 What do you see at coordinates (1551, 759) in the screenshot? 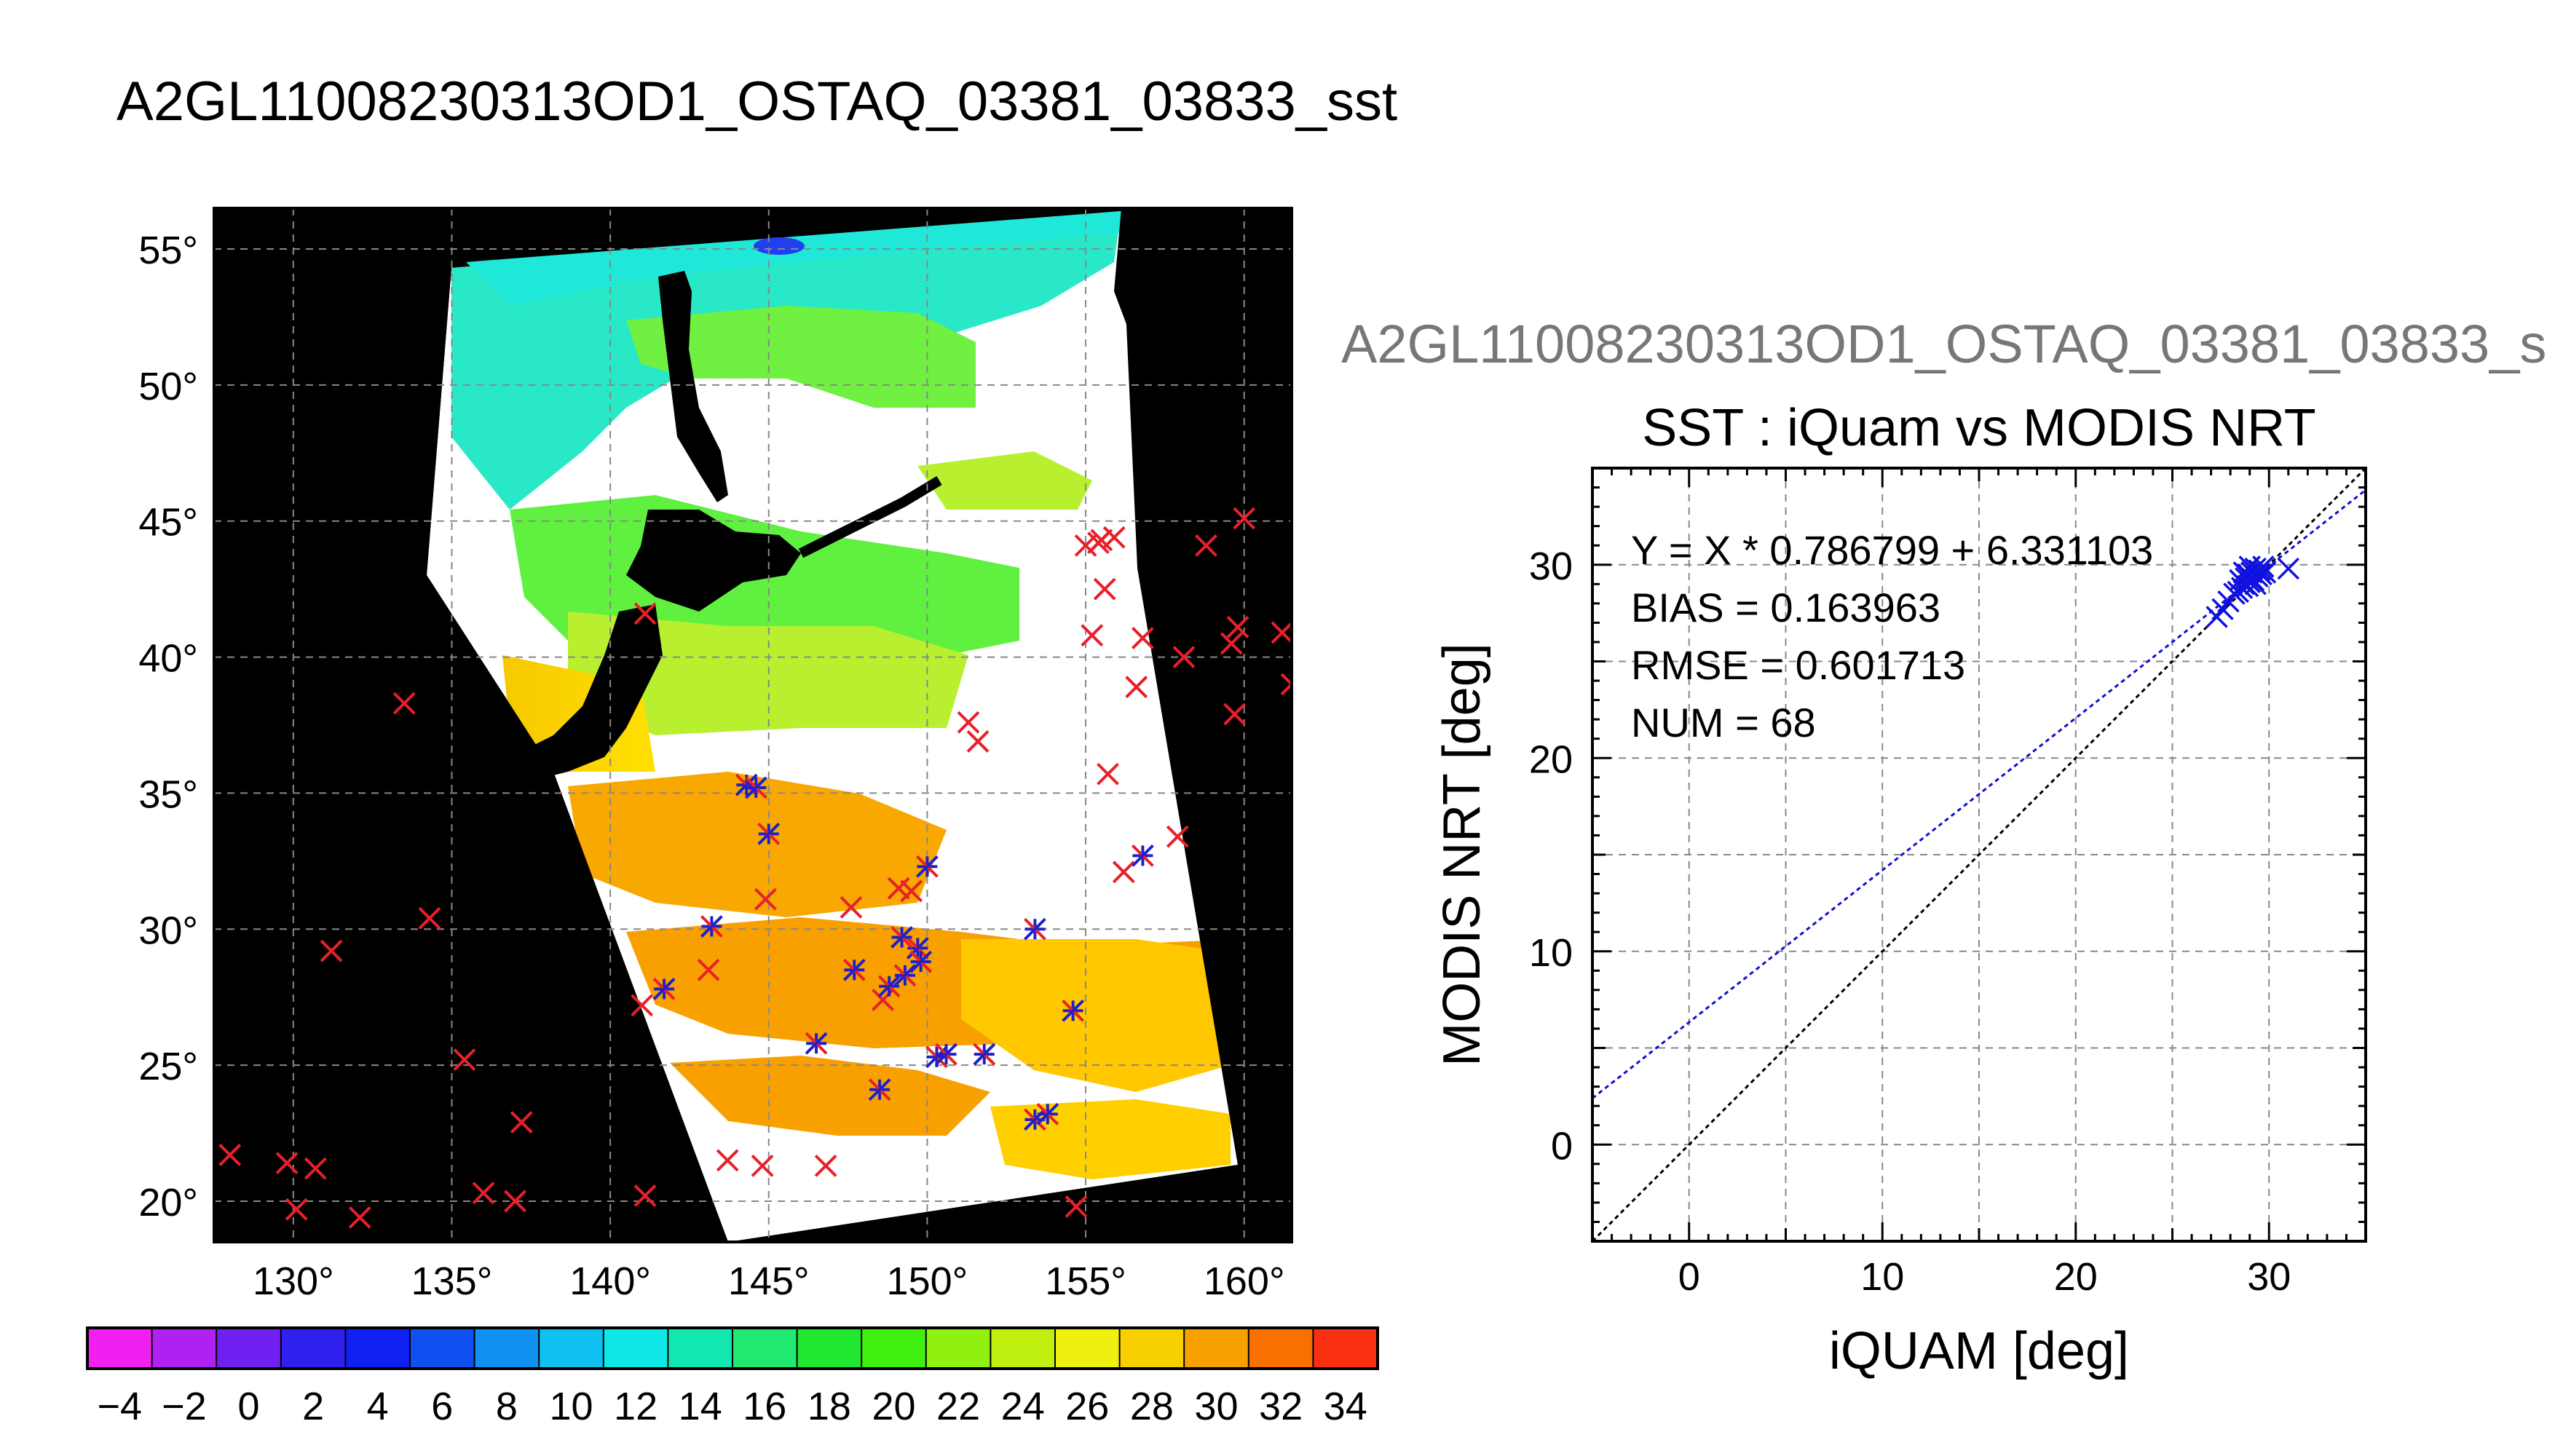
I see `scatter-y-tick-label: 20` at bounding box center [1551, 759].